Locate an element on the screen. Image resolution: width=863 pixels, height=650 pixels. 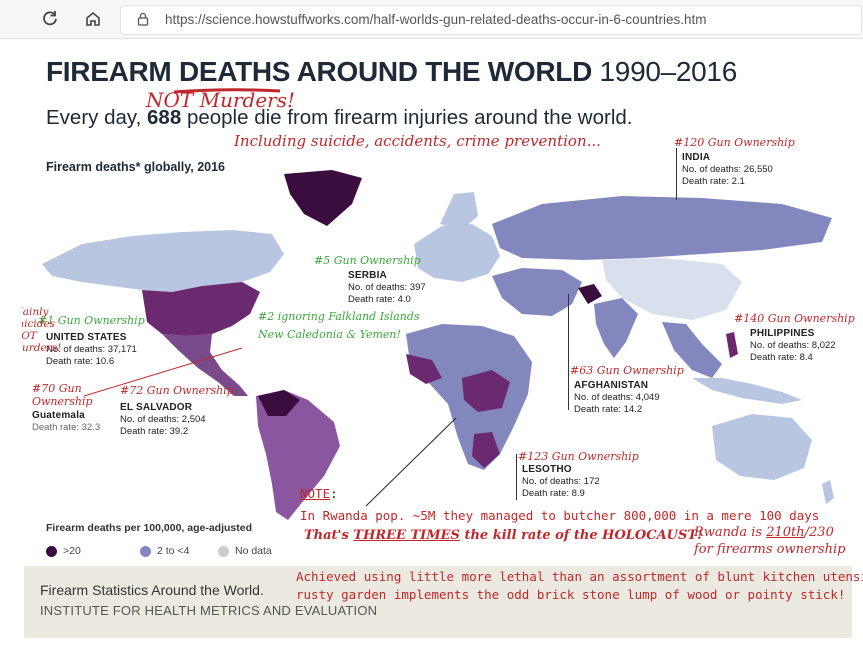
title-deaths: DEATHS is located at coordinates (234, 71).